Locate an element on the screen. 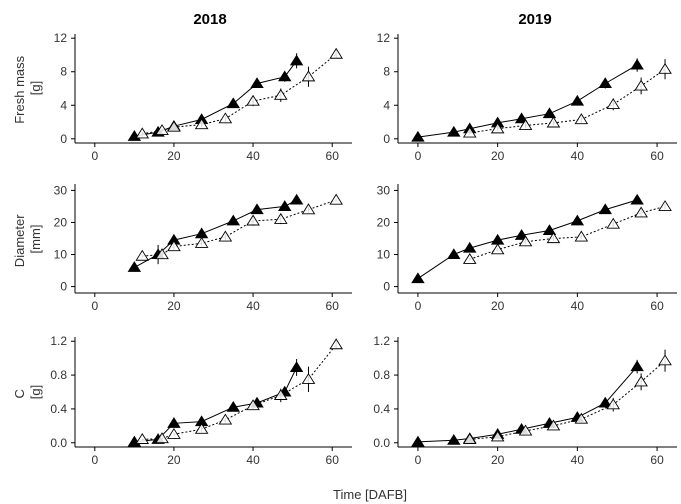  row-label-diameter: Diameter [mm] is located at coordinates (27, 239).